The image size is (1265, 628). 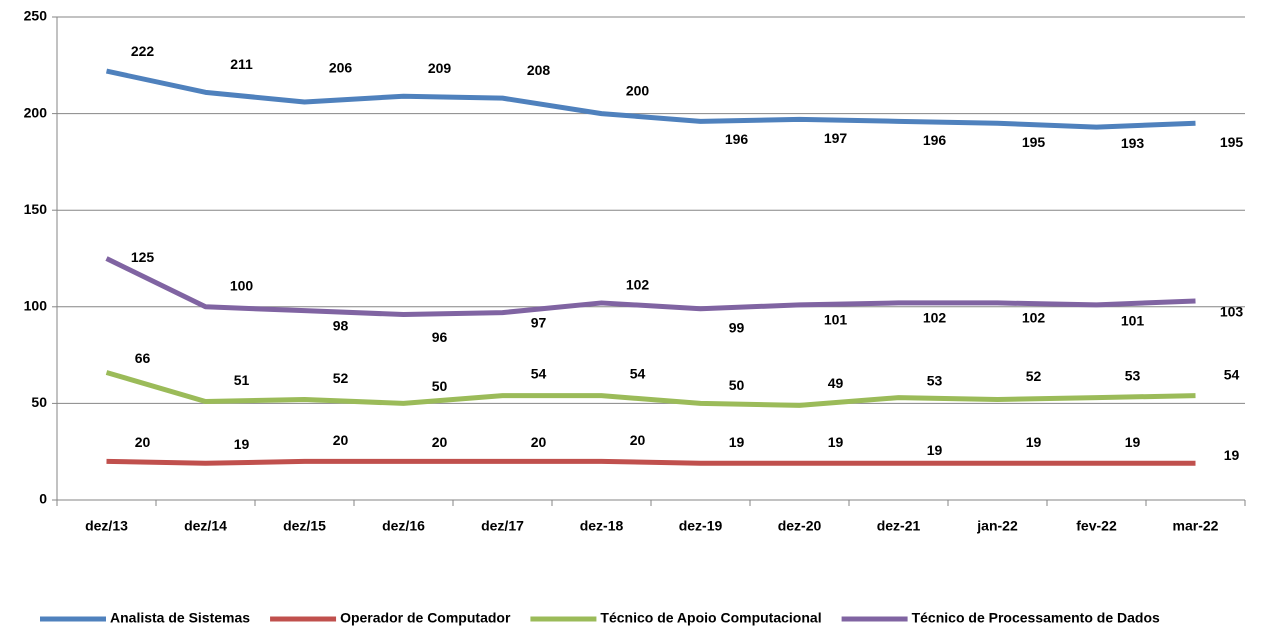 I want to click on x-tick-label: fev-22, so click(x=1096, y=526).